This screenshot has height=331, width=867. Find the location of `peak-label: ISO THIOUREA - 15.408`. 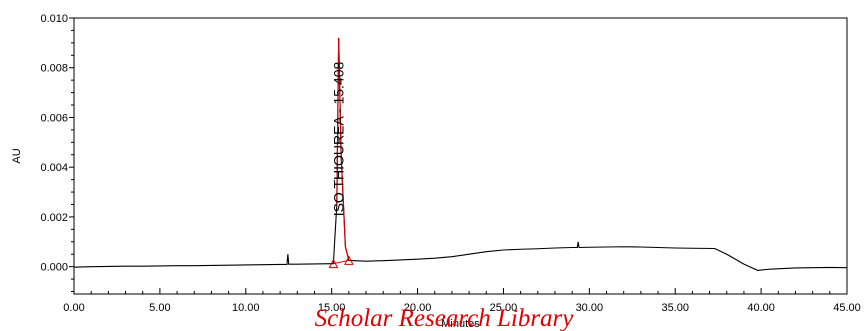

peak-label: ISO THIOUREA - 15.408 is located at coordinates (339, 139).